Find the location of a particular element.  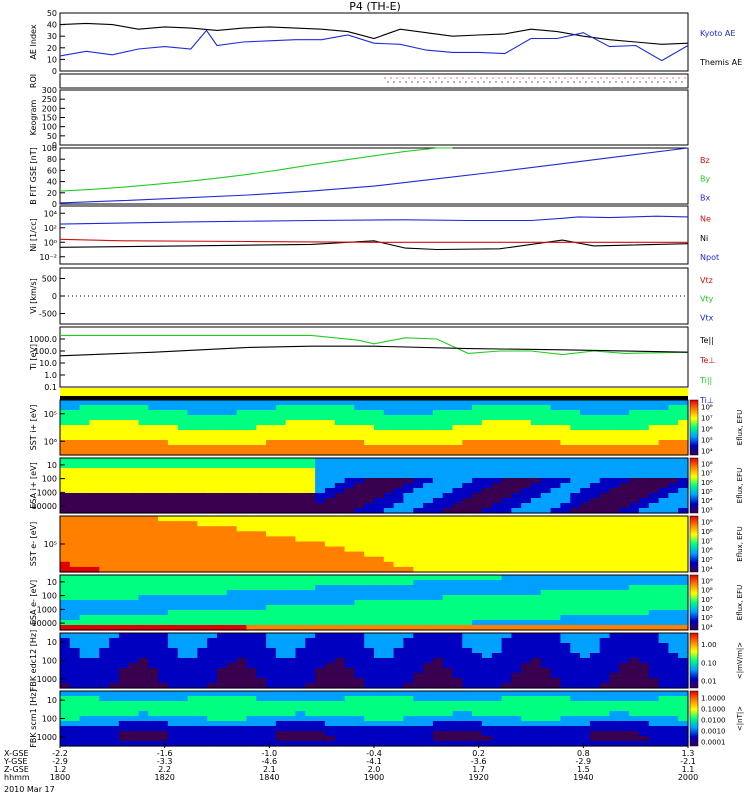

esa_i-tick-label: 10000 is located at coordinates (44, 506).